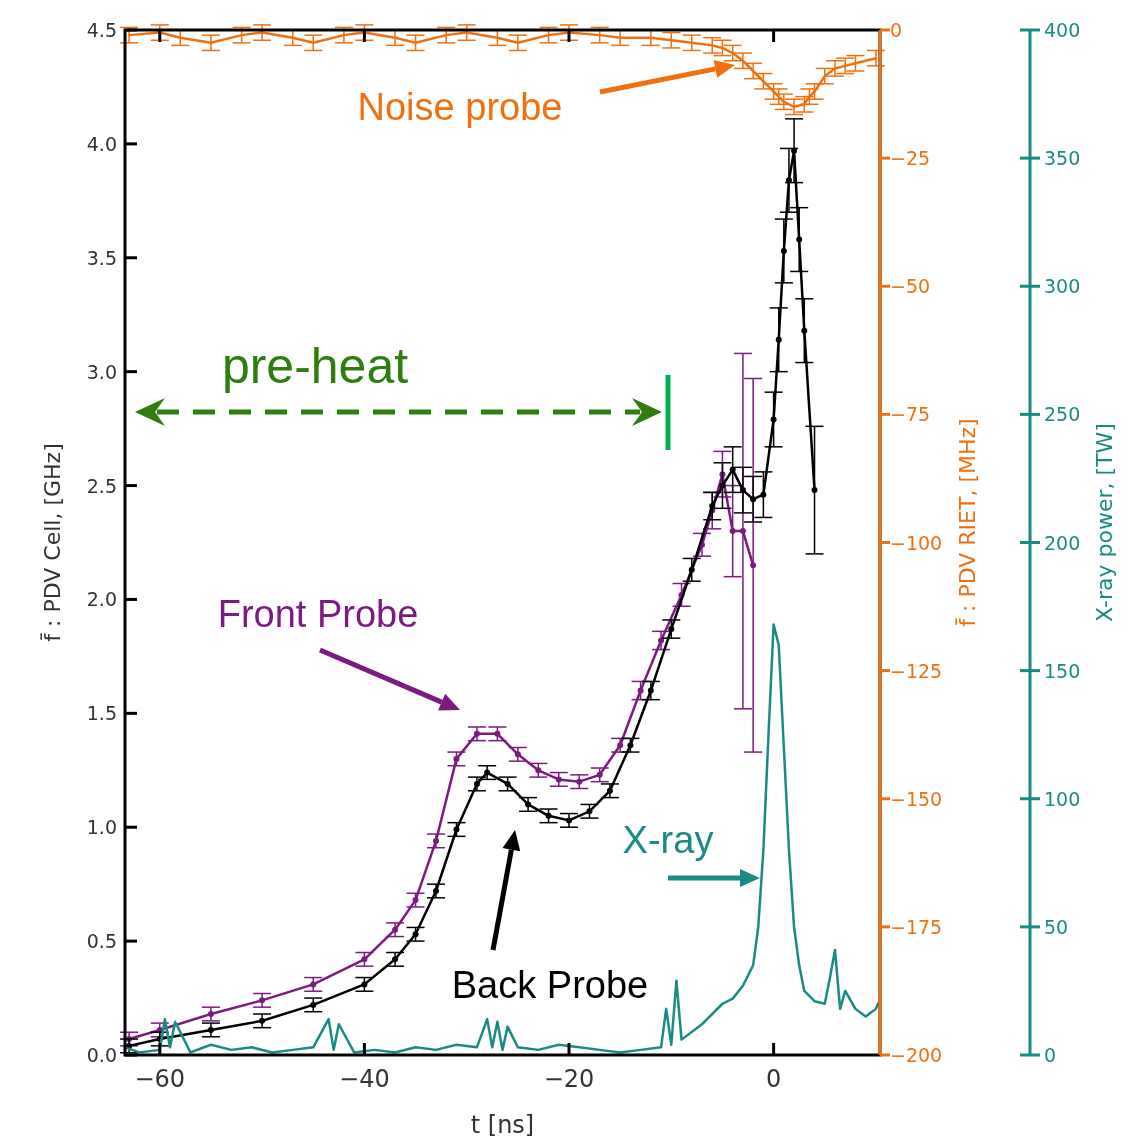 This screenshot has height=1138, width=1140. What do you see at coordinates (364, 1079) in the screenshot?
I see `x-tick-label: −40` at bounding box center [364, 1079].